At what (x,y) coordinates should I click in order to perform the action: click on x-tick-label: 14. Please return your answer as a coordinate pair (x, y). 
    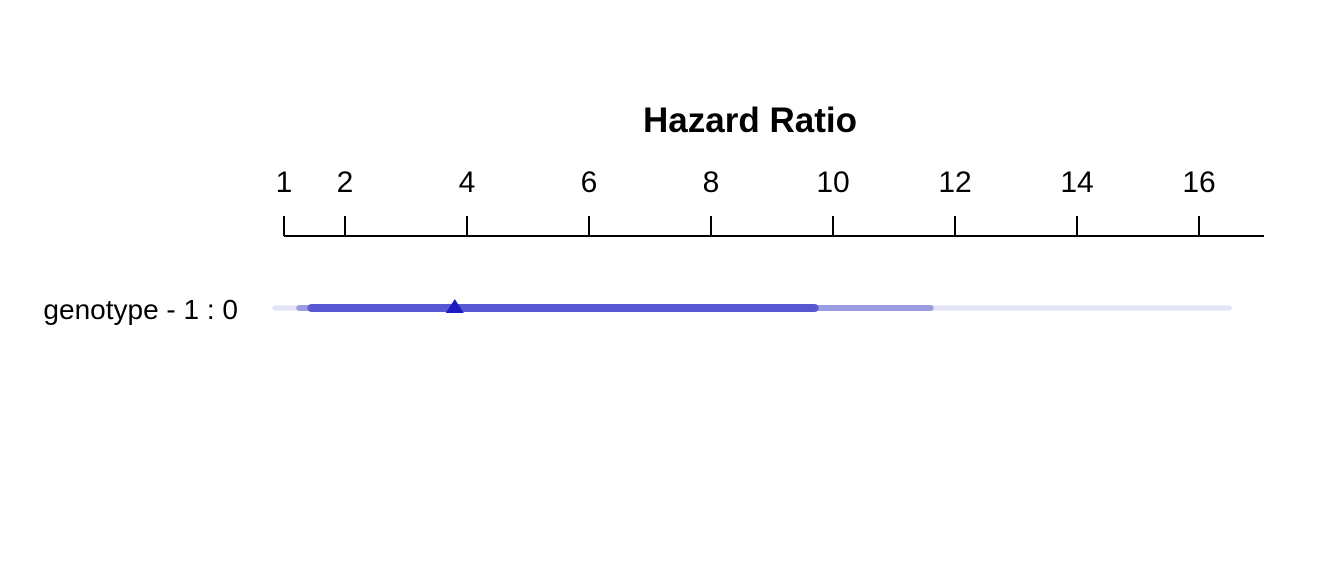
    Looking at the image, I should click on (1076, 182).